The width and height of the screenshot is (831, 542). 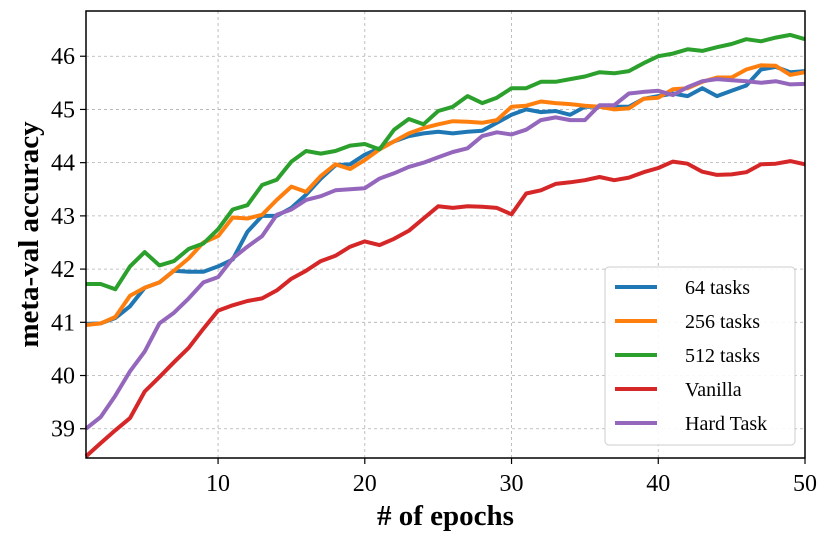 What do you see at coordinates (63, 217) in the screenshot?
I see `y-tick-label: 43` at bounding box center [63, 217].